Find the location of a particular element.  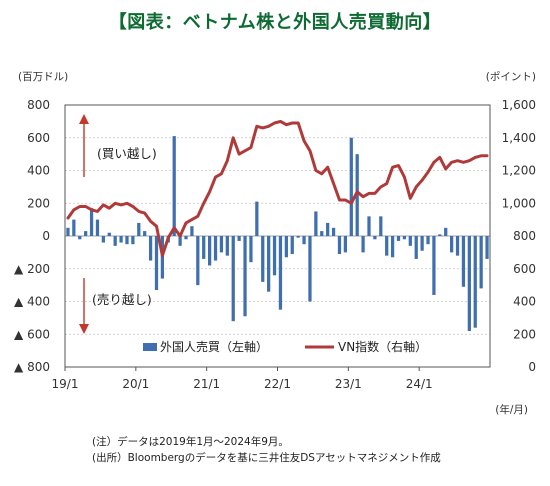

buy-arrow-head is located at coordinates (84, 119).